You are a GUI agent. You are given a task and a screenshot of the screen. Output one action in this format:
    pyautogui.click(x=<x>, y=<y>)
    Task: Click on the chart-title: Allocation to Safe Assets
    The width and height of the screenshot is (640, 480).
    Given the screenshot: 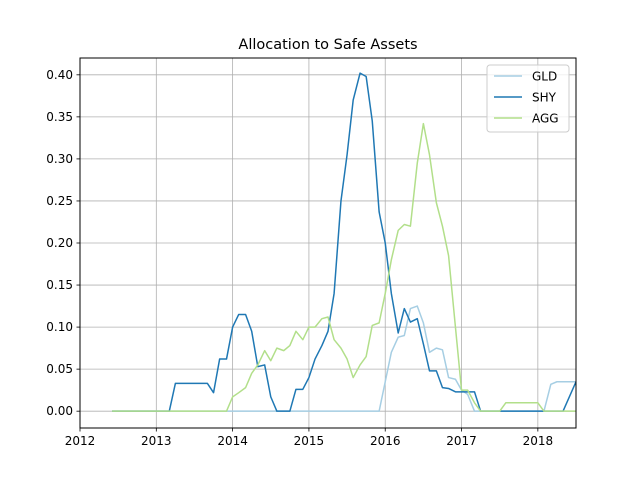 What is the action you would take?
    pyautogui.click(x=327, y=45)
    